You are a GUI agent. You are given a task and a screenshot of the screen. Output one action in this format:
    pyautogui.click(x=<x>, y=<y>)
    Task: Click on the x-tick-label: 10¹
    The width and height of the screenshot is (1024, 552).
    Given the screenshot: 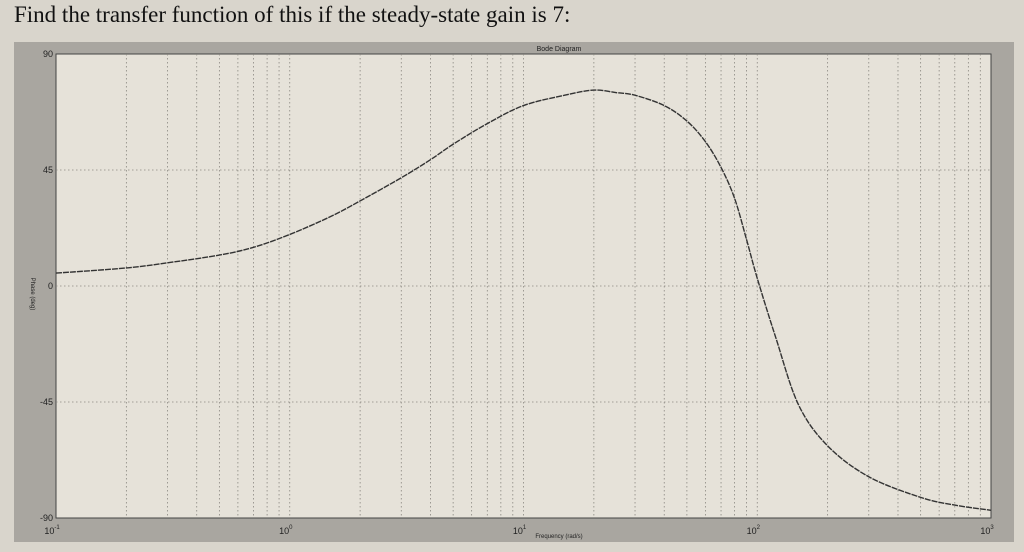 What is the action you would take?
    pyautogui.click(x=520, y=530)
    